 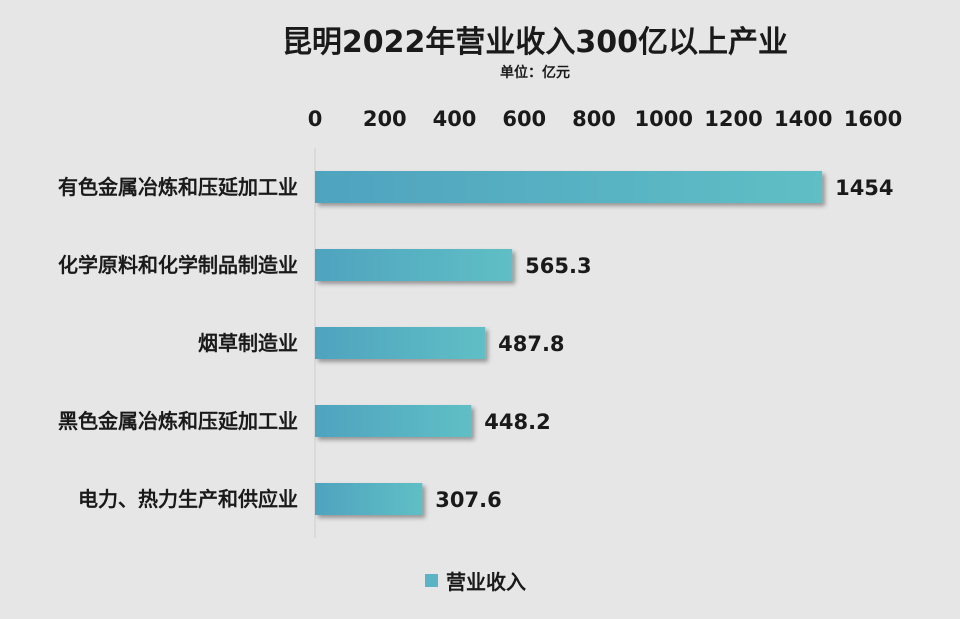 What do you see at coordinates (558, 266) in the screenshot?
I see `value-label: 565.3` at bounding box center [558, 266].